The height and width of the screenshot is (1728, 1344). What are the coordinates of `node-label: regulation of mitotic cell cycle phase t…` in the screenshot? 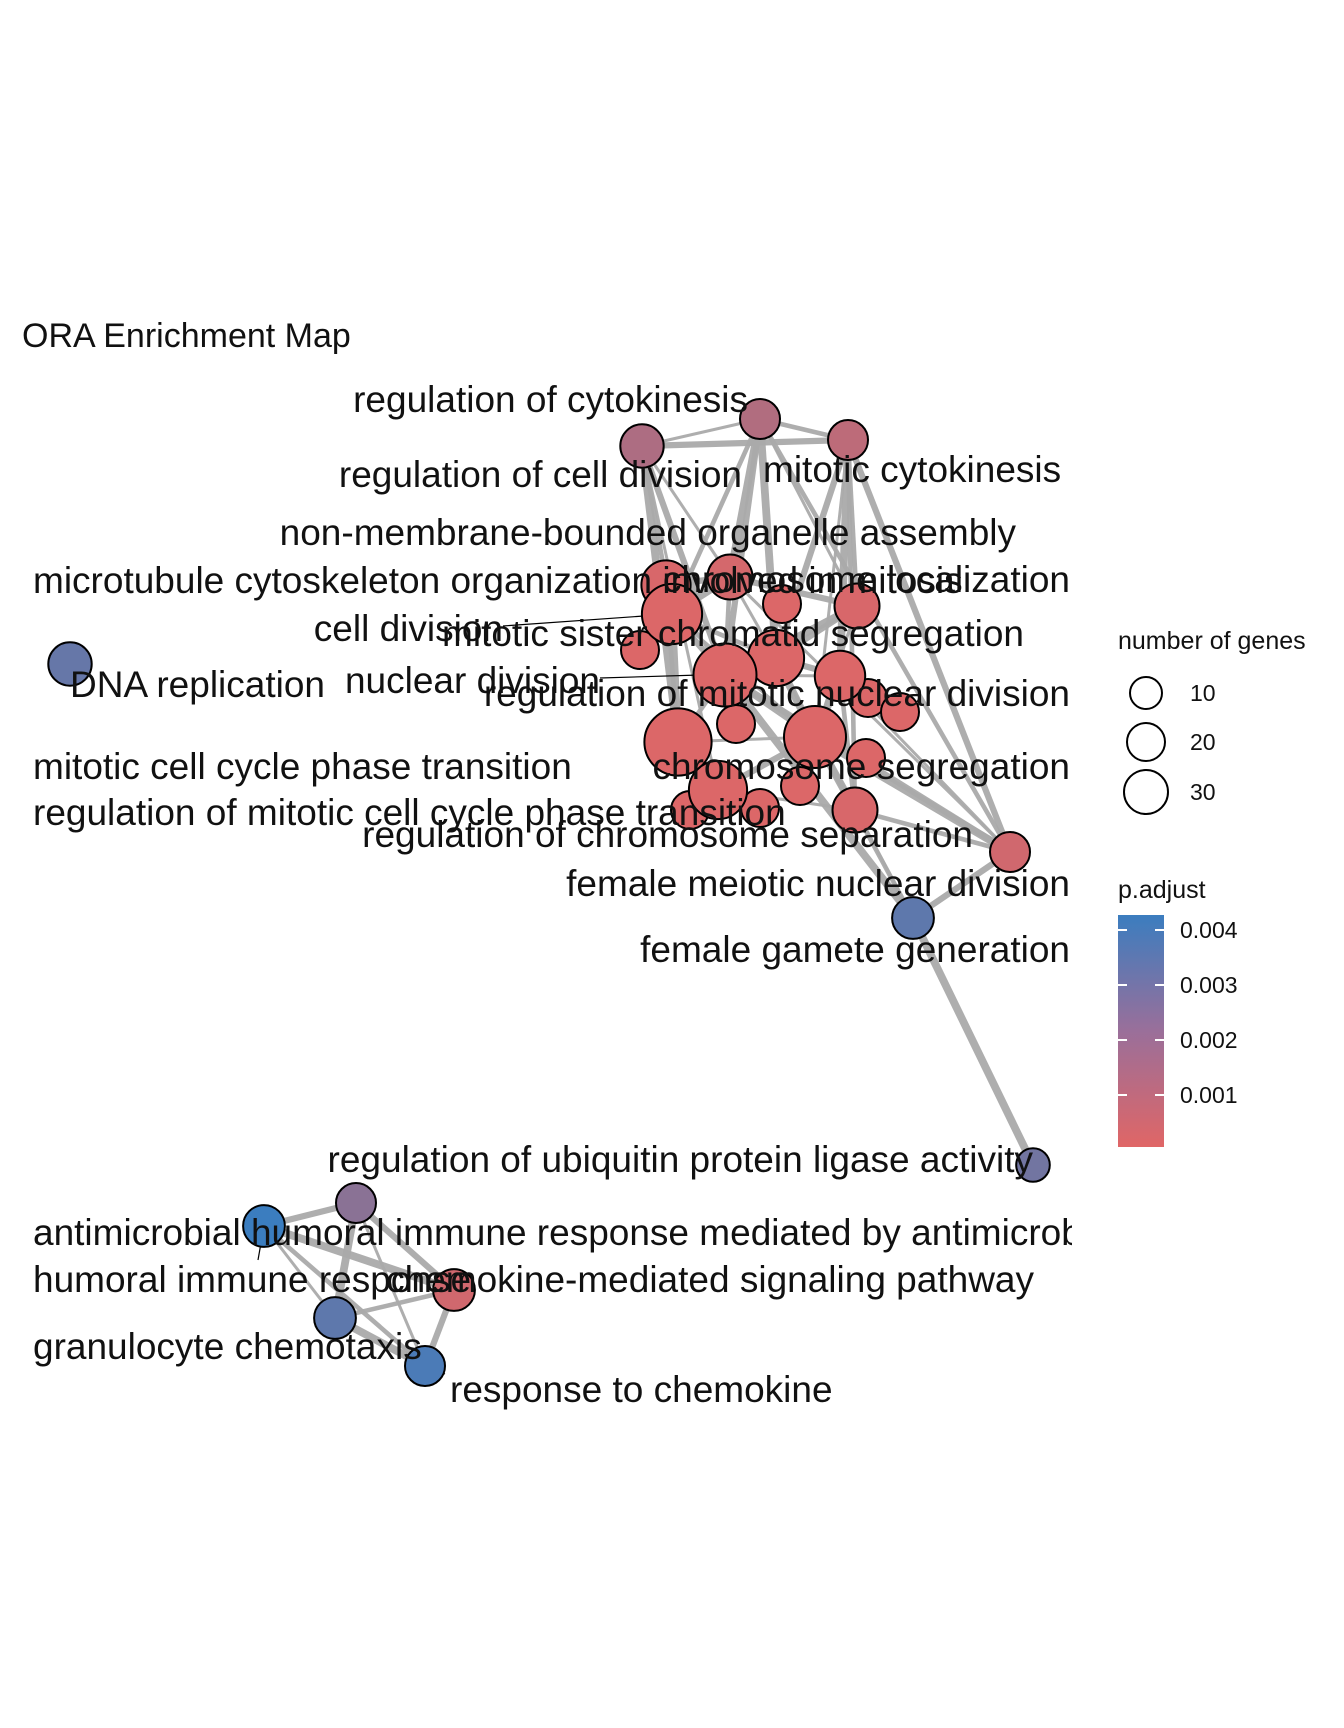 It's located at (409, 812).